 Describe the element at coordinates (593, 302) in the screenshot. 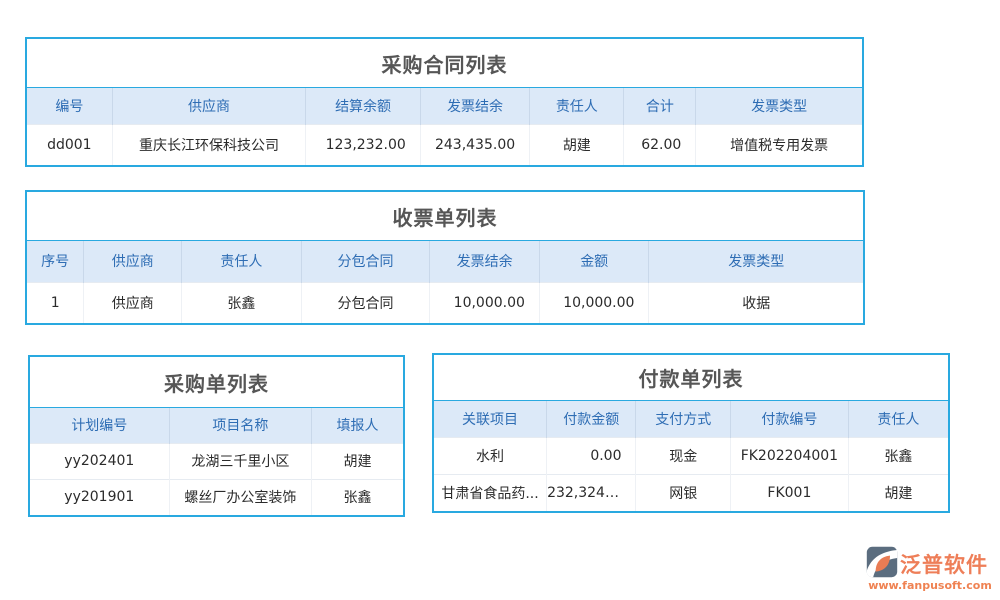

I see `cell-amount: 10,000.00` at that location.